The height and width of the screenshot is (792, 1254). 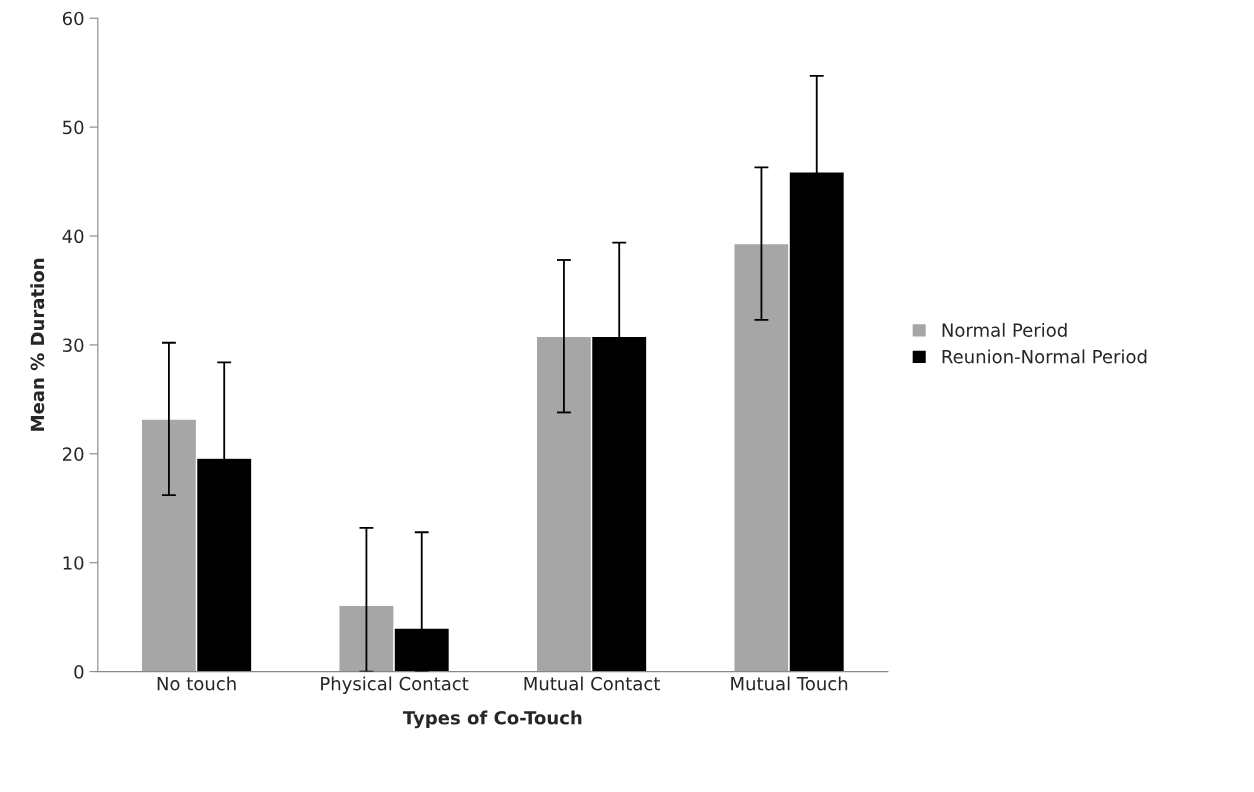 I want to click on x-tick-label: Physical Contact, so click(x=395, y=685).